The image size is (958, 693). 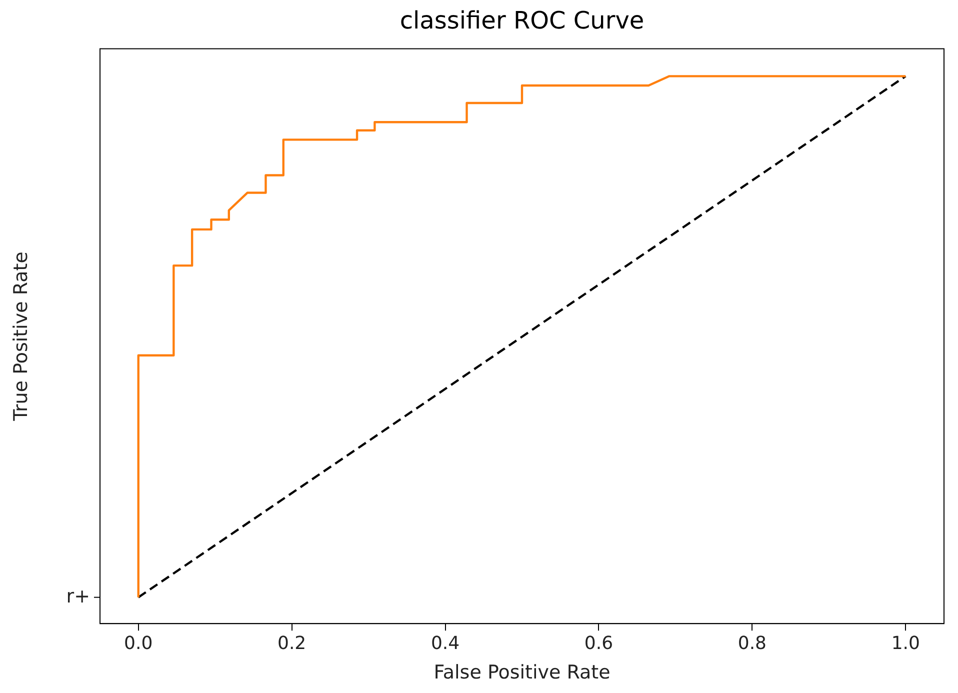 What do you see at coordinates (21, 337) in the screenshot?
I see `y-axis-title: True Positive Rate` at bounding box center [21, 337].